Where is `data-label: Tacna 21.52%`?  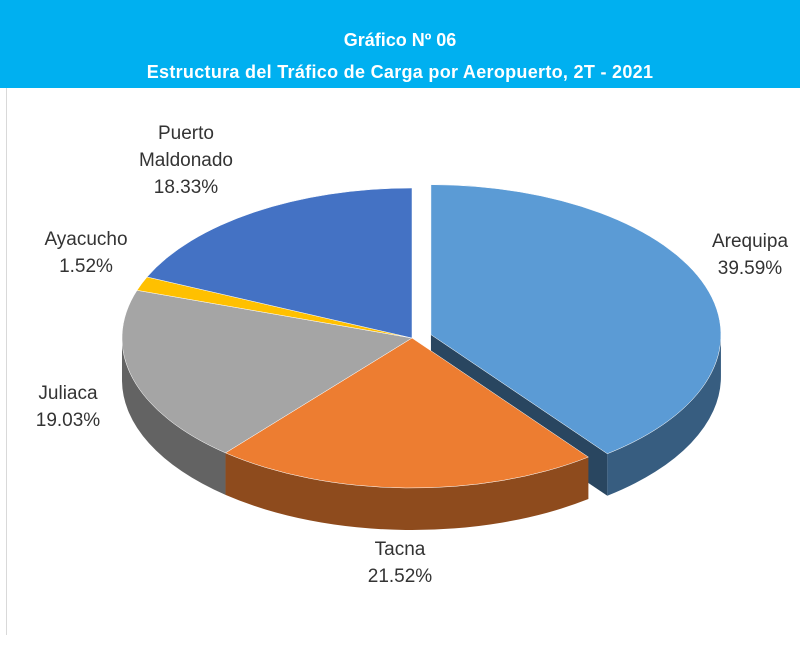 data-label: Tacna 21.52% is located at coordinates (400, 563).